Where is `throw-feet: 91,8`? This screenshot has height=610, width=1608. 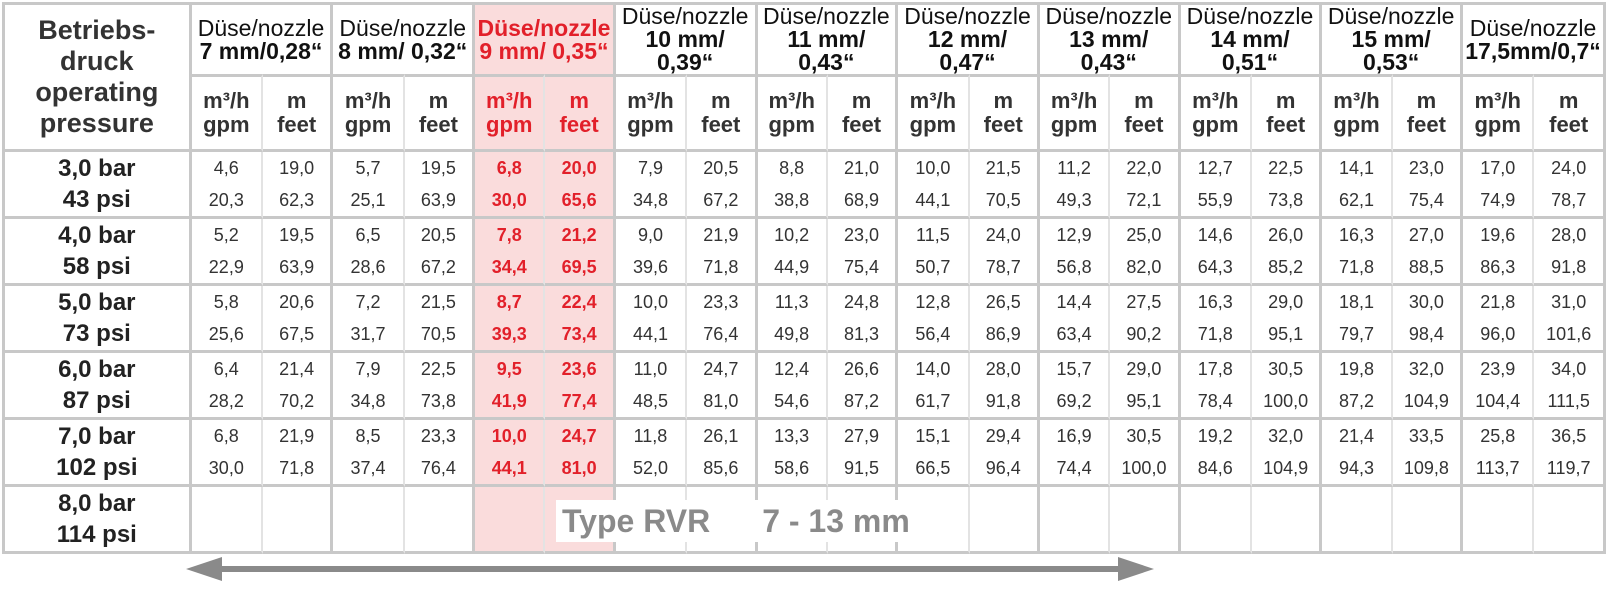
throw-feet: 91,8 is located at coordinates (1003, 401).